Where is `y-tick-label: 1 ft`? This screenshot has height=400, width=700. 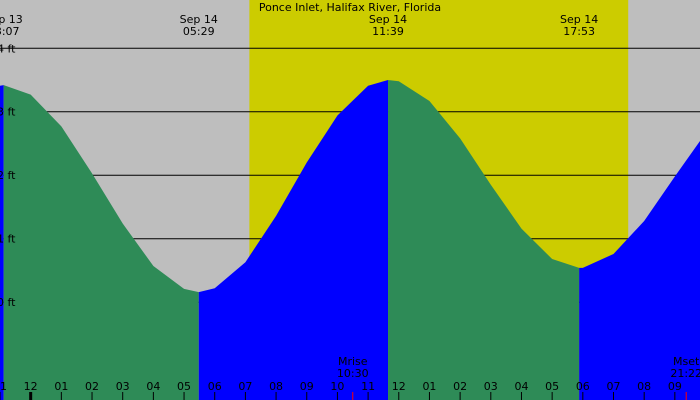 y-tick-label: 1 ft is located at coordinates (8, 239).